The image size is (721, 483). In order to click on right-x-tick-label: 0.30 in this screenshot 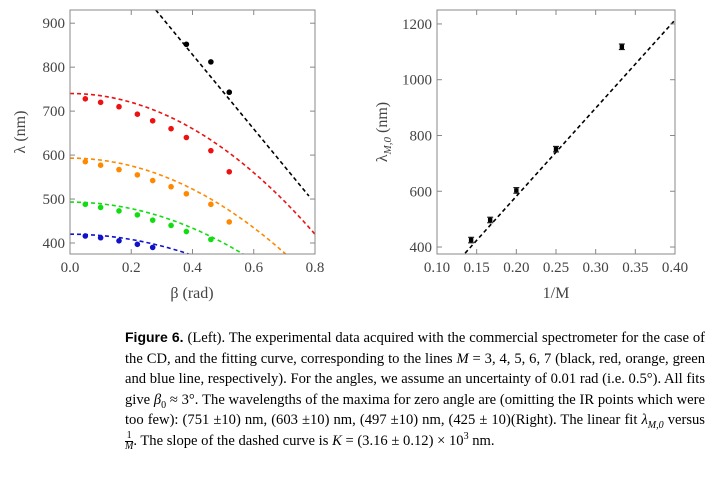, I will do `click(596, 268)`.